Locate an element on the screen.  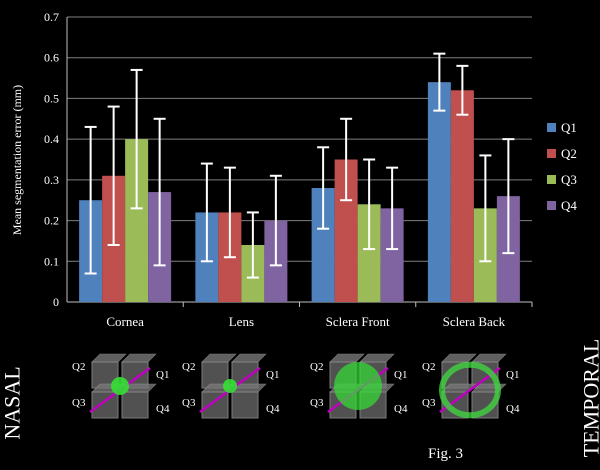
figure-caption: Fig. 3 is located at coordinates (446, 454).